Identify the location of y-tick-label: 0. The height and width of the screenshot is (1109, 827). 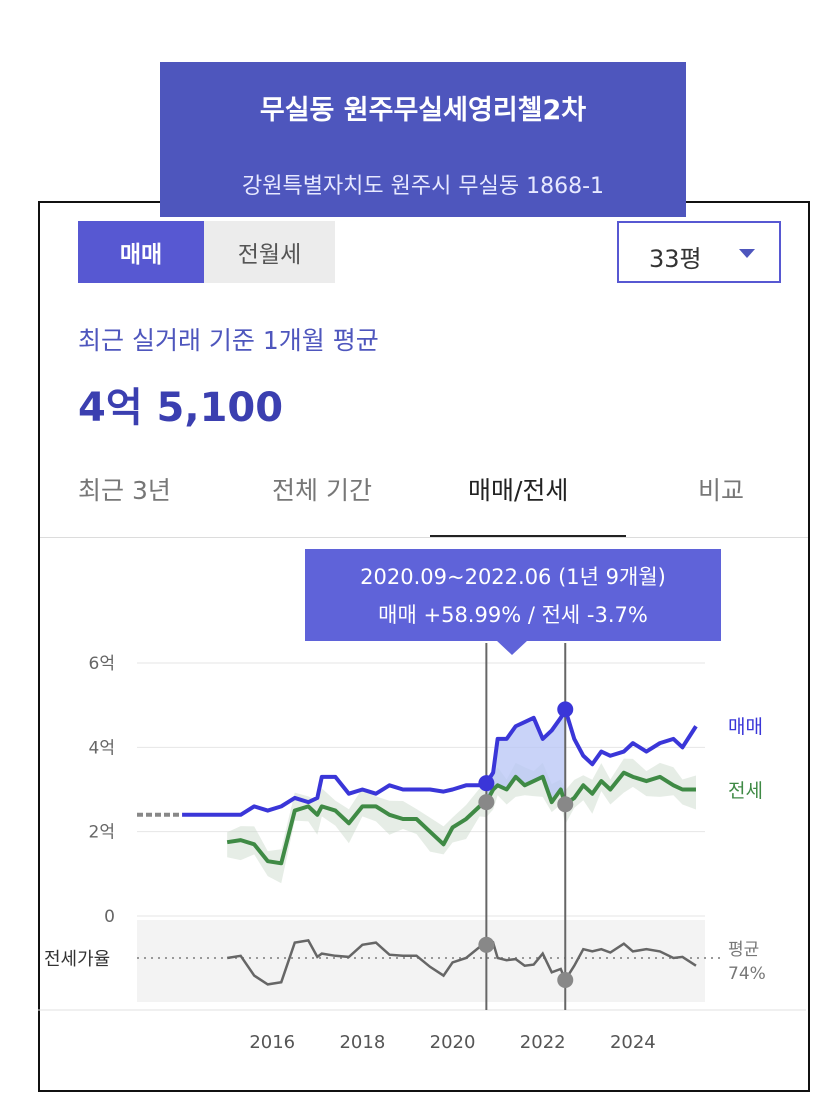
(109, 917).